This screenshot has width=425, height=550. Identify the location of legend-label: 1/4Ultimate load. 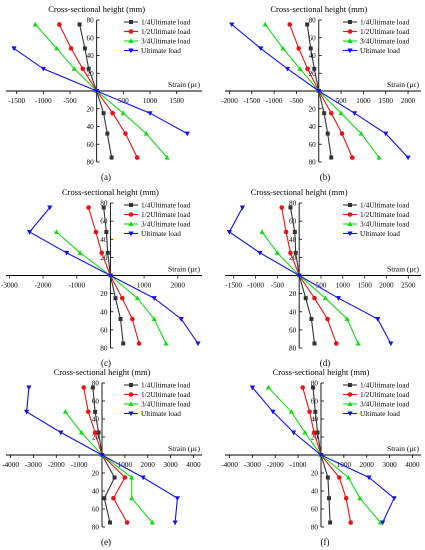
(385, 385).